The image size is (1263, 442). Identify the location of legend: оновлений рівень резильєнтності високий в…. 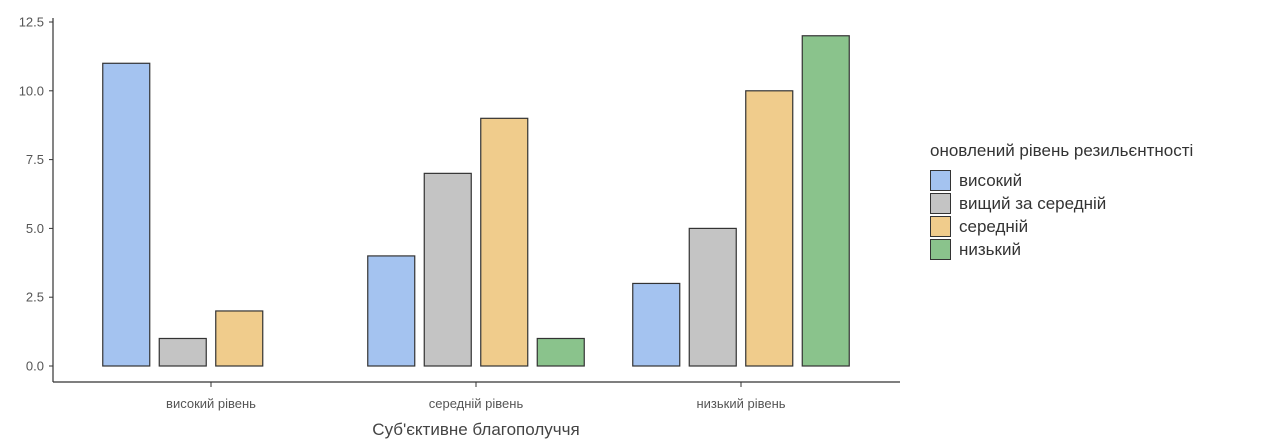
(1061, 201).